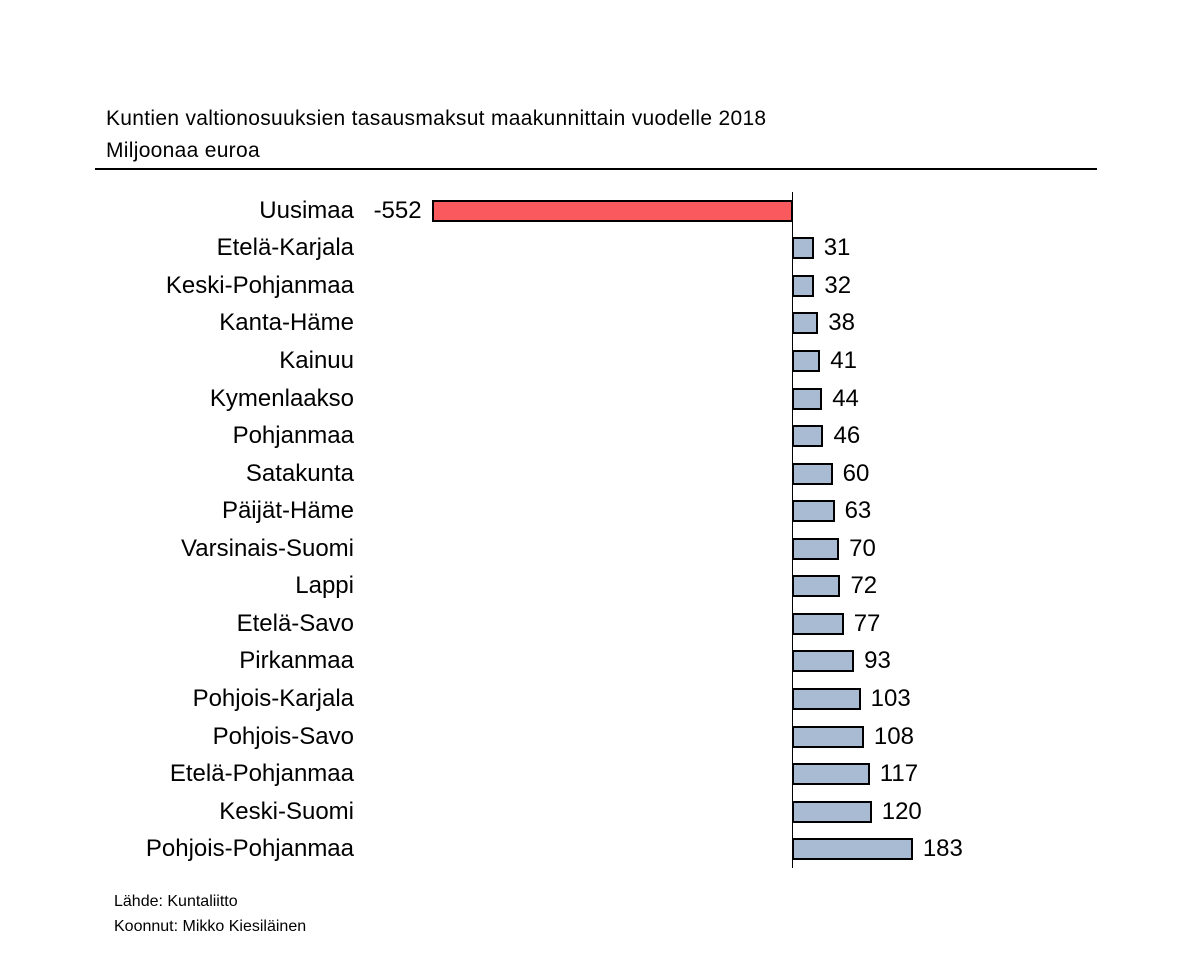 This screenshot has height=962, width=1200. Describe the element at coordinates (259, 285) in the screenshot. I see `category-label: Keski-Pohjanmaa` at that location.